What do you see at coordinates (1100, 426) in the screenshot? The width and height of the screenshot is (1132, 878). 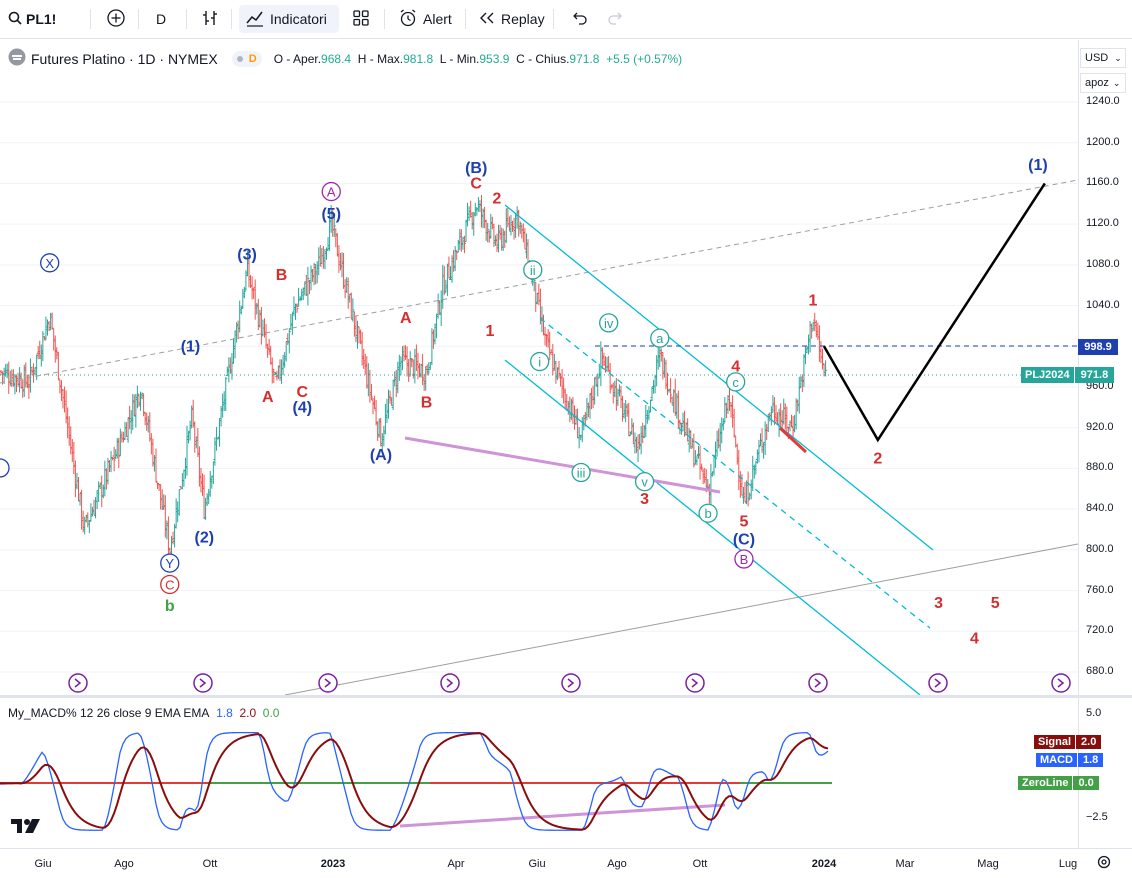 I see `price-tick-label: 920.0` at bounding box center [1100, 426].